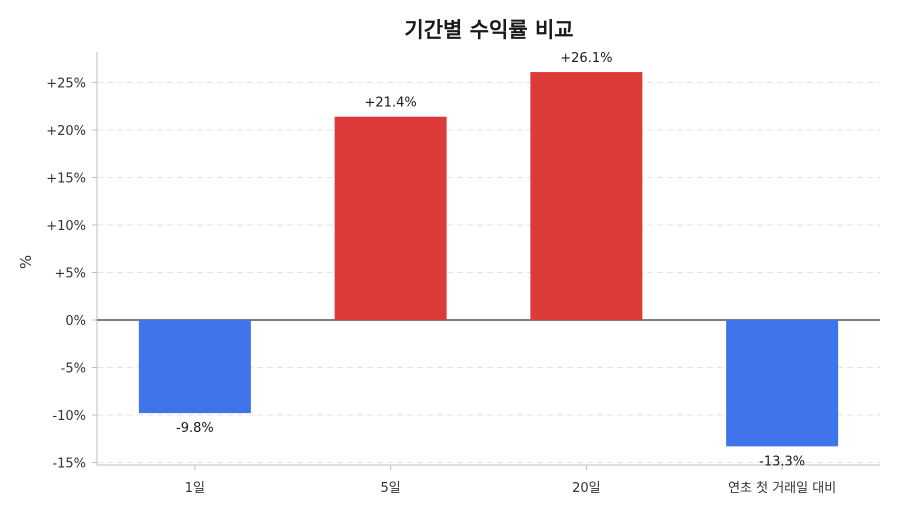  I want to click on y-tick-label: 0%, so click(75, 321).